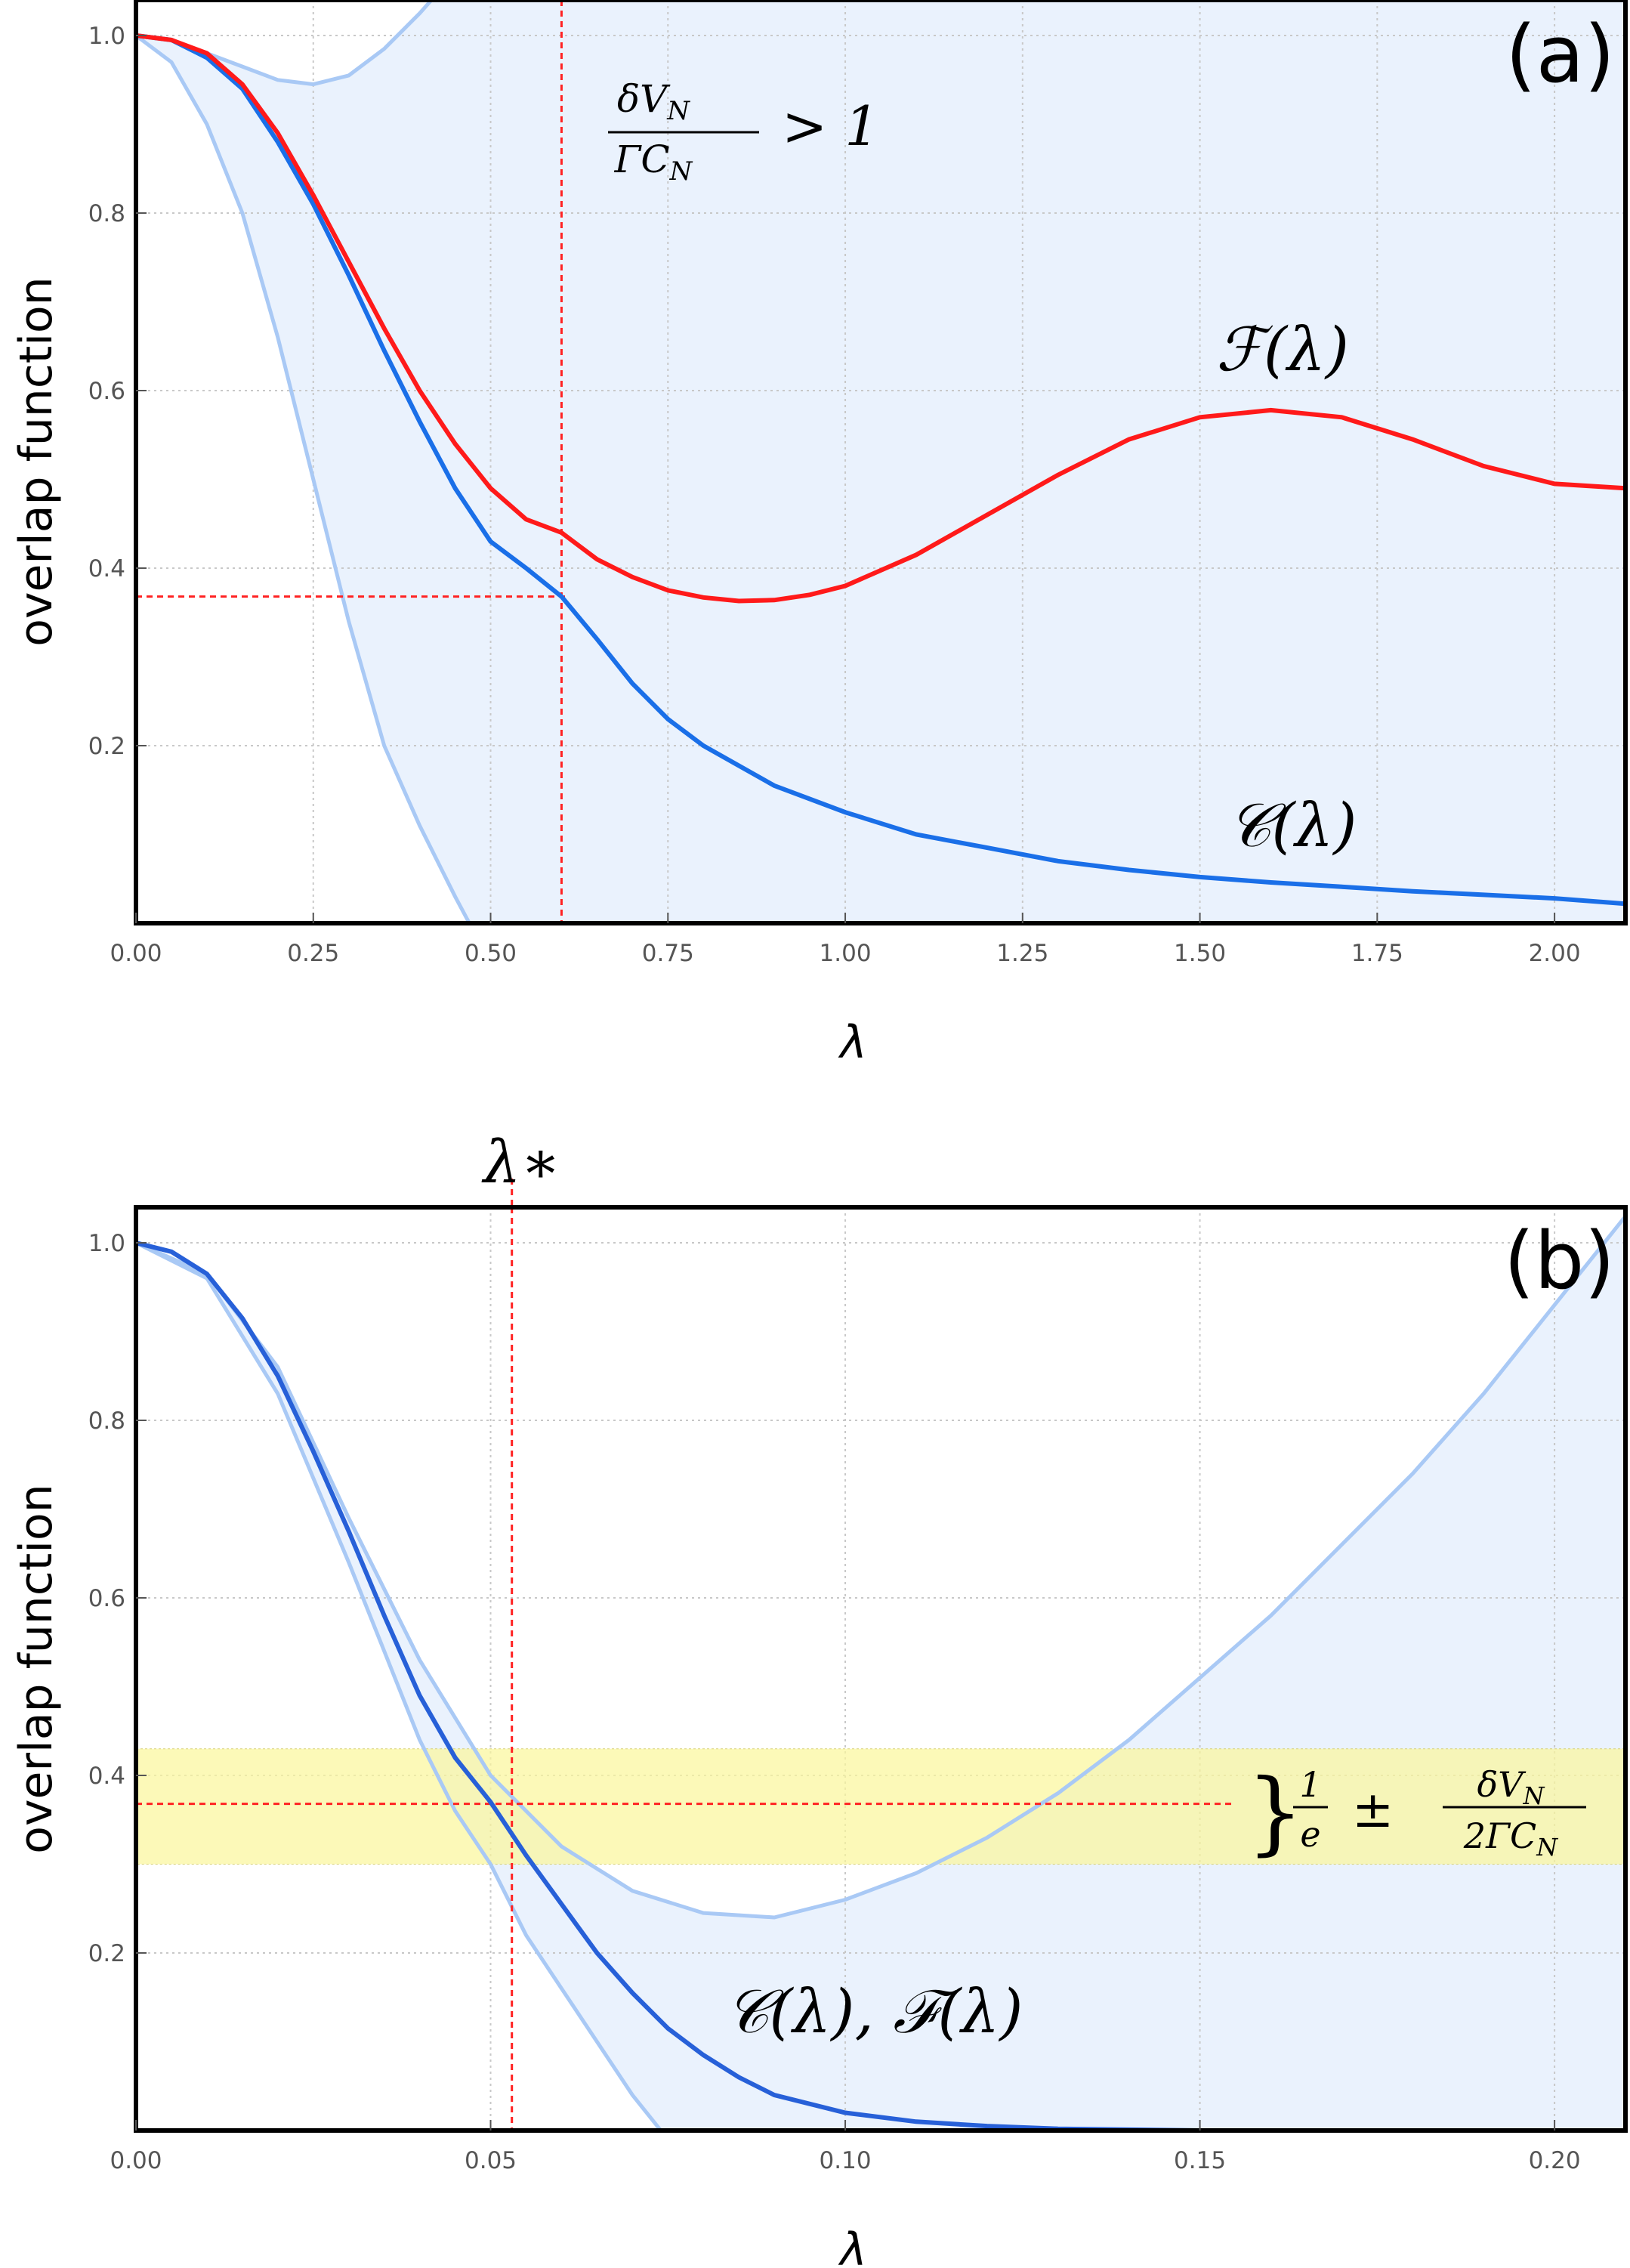  Describe the element at coordinates (1510, 1839) in the screenshot. I see `svg-text: 2ΓCN` at that location.